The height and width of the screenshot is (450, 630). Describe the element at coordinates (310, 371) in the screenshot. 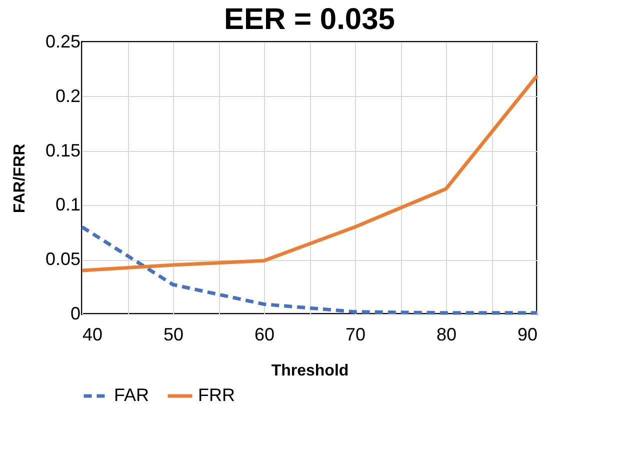

I see `x-axis-title: Threshold` at that location.